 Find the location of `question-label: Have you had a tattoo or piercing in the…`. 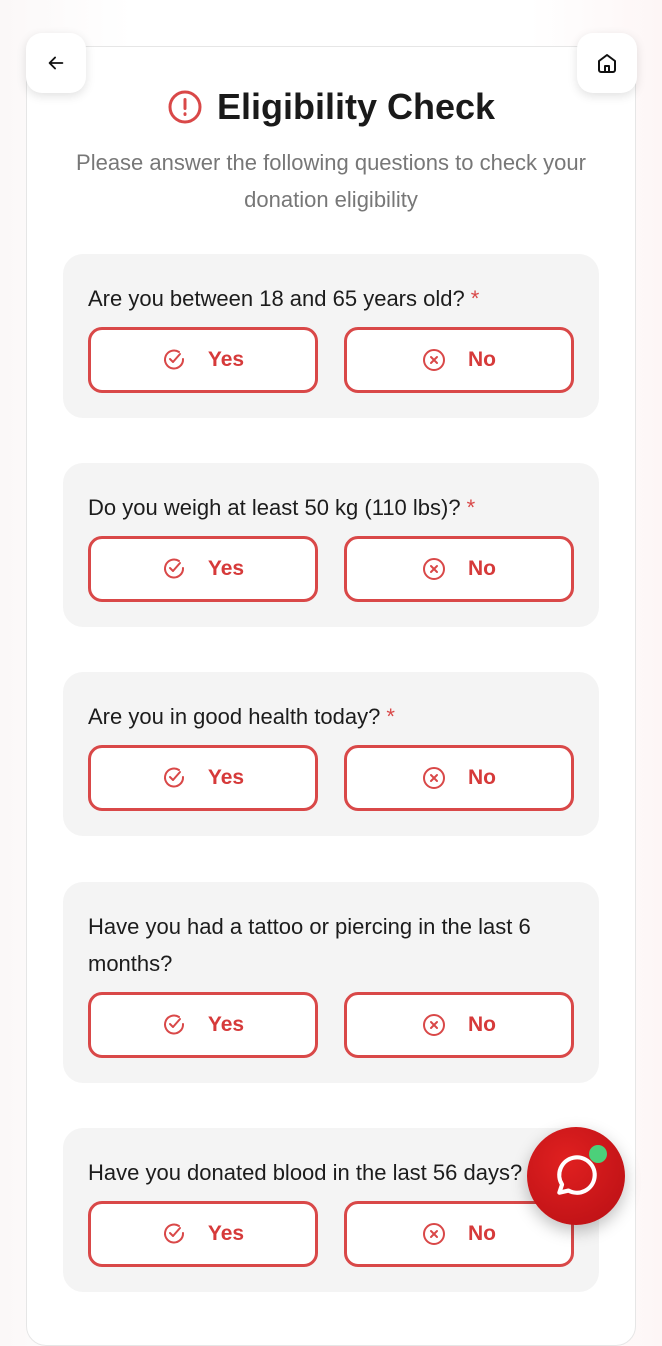

question-label: Have you had a tattoo or piercing in the… is located at coordinates (331, 945).